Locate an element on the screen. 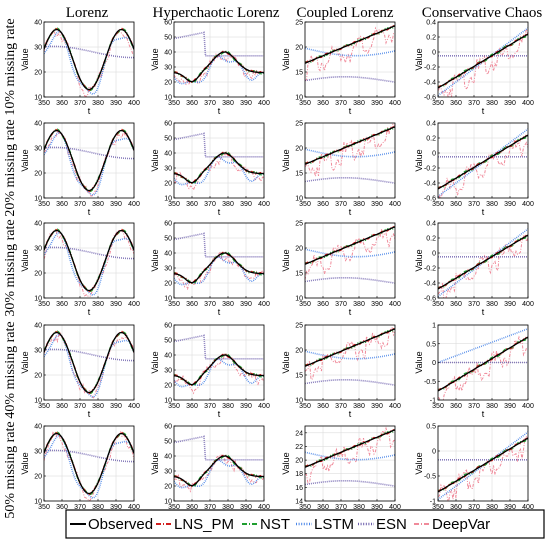 Image resolution: width=550 pixels, height=546 pixels. y-tick-label: 15 is located at coordinates (299, 274).